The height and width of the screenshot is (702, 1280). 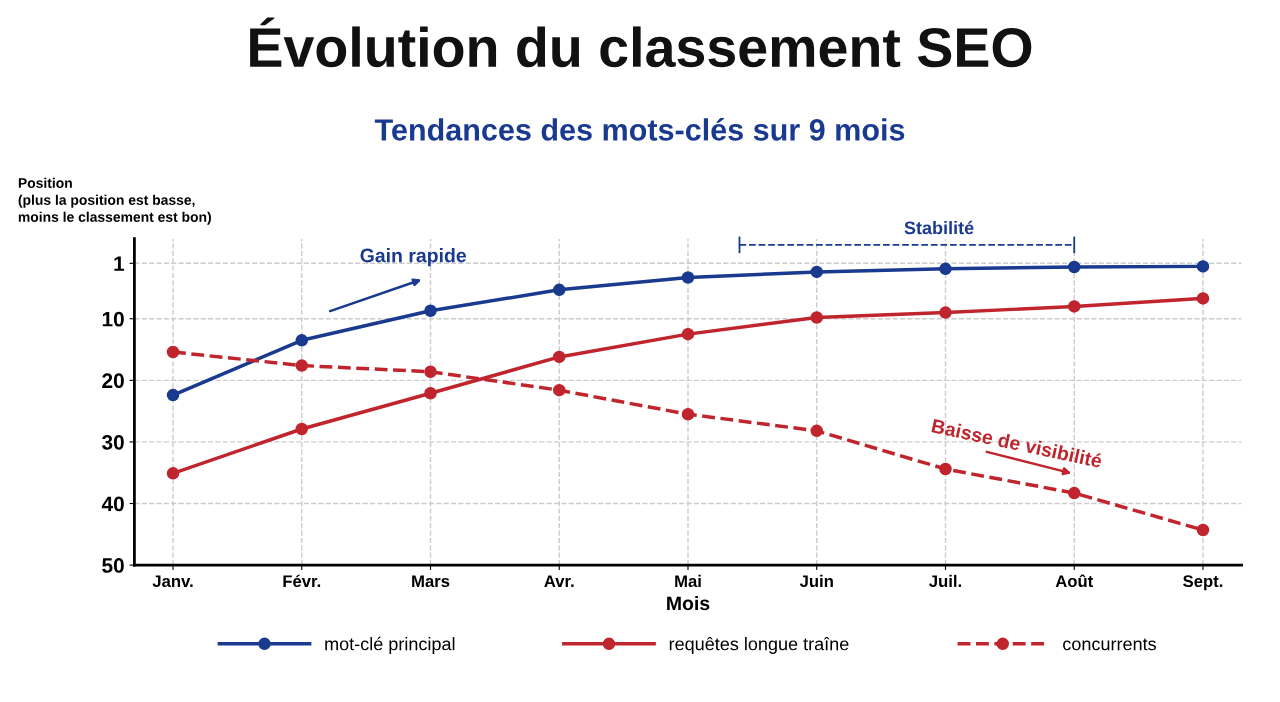 What do you see at coordinates (431, 581) in the screenshot?
I see `x-tick-label: Mars` at bounding box center [431, 581].